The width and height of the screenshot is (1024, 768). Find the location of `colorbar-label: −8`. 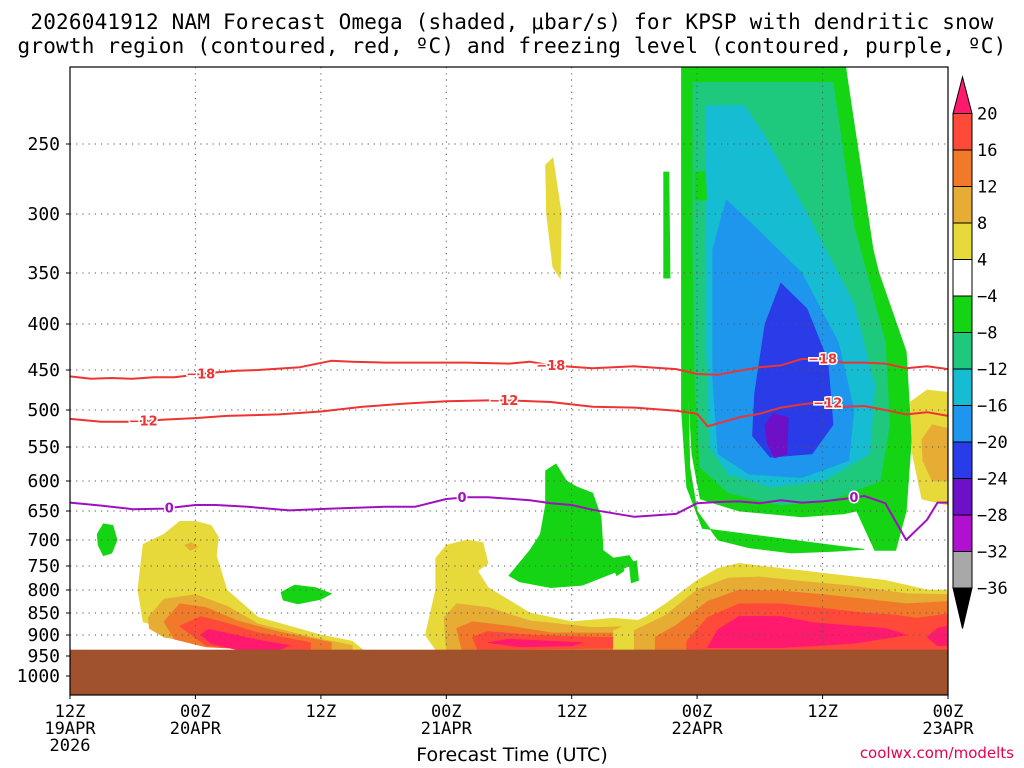

colorbar-label: −8 is located at coordinates (987, 334).